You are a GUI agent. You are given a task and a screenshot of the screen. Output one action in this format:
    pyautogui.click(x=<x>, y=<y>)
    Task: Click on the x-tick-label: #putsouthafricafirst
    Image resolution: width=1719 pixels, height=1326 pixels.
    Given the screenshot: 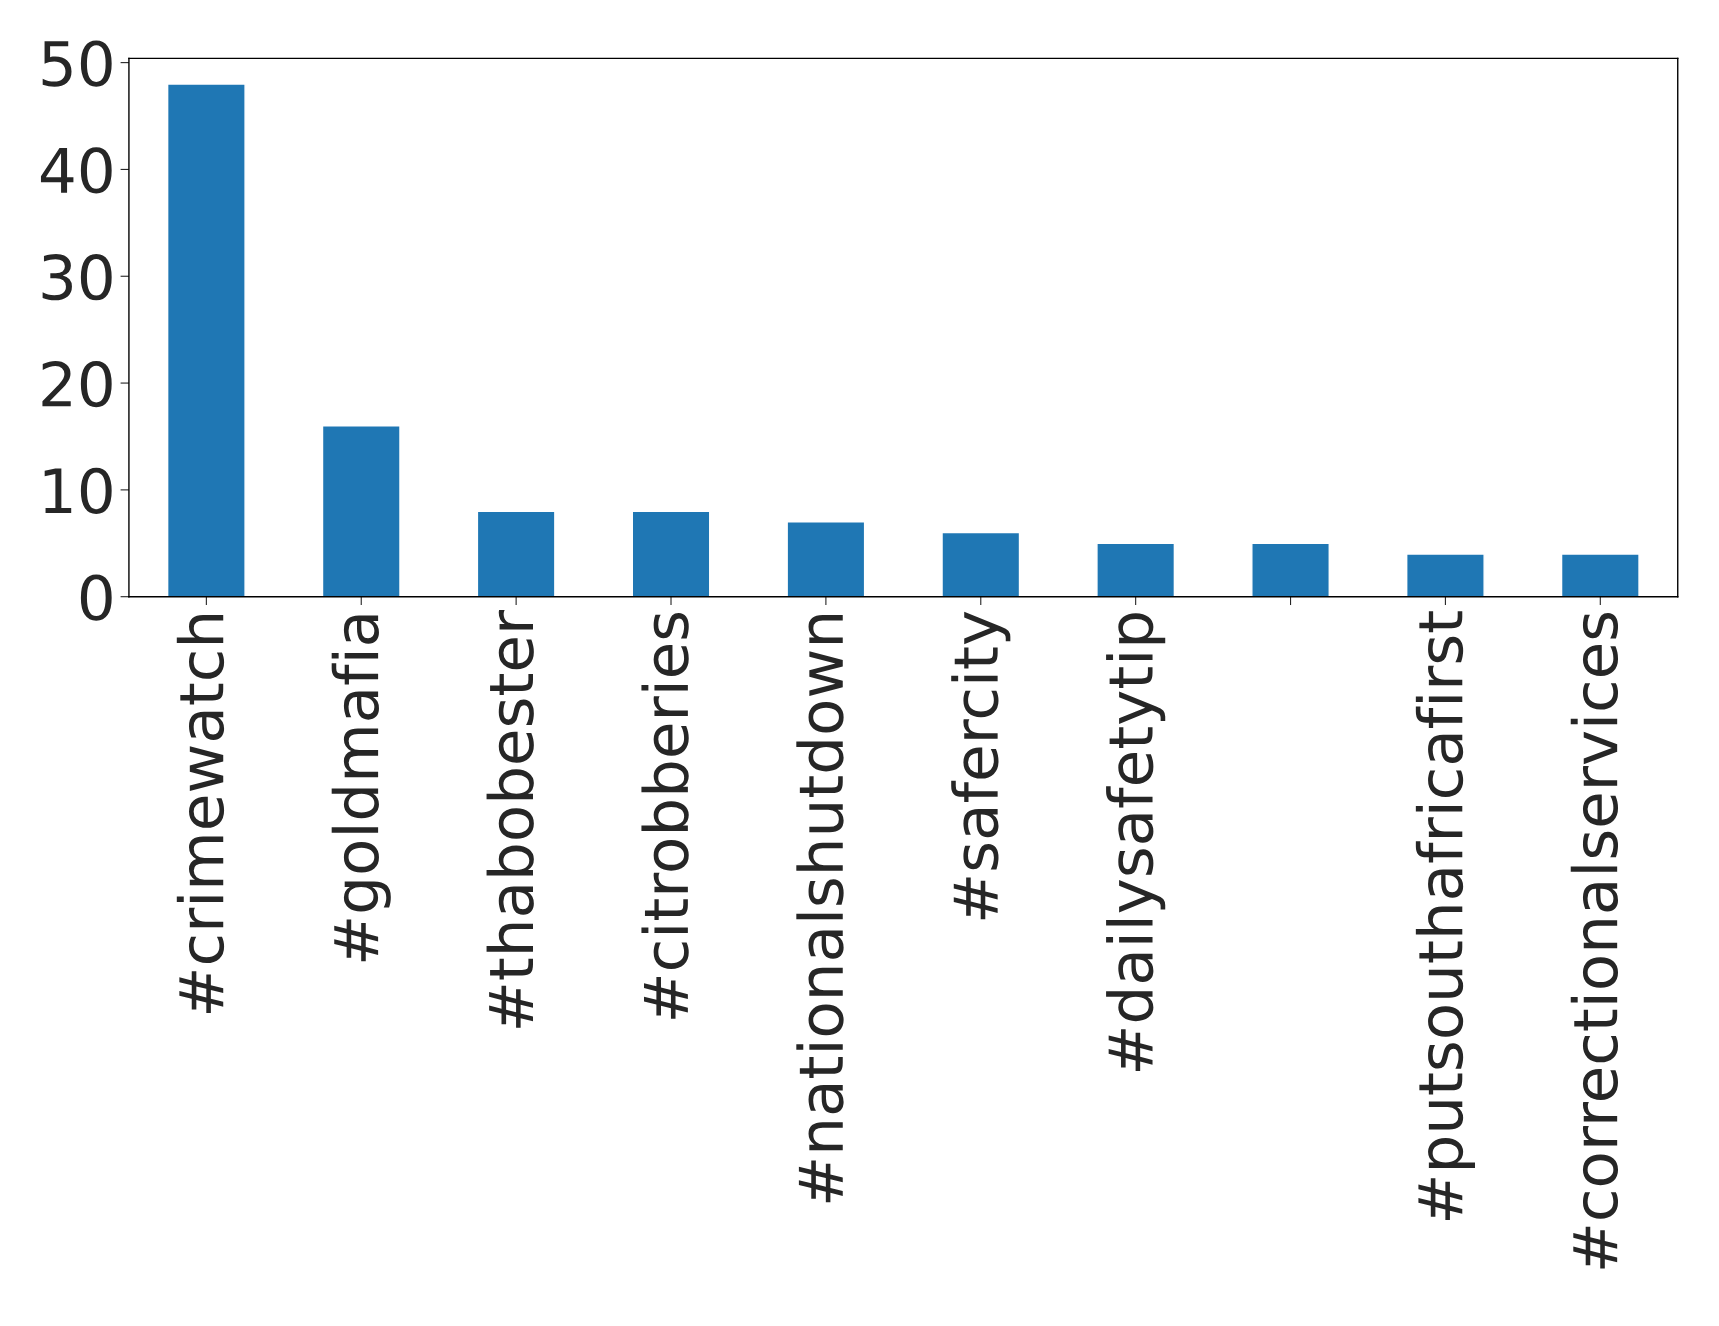 What is the action you would take?
    pyautogui.click(x=1445, y=916)
    